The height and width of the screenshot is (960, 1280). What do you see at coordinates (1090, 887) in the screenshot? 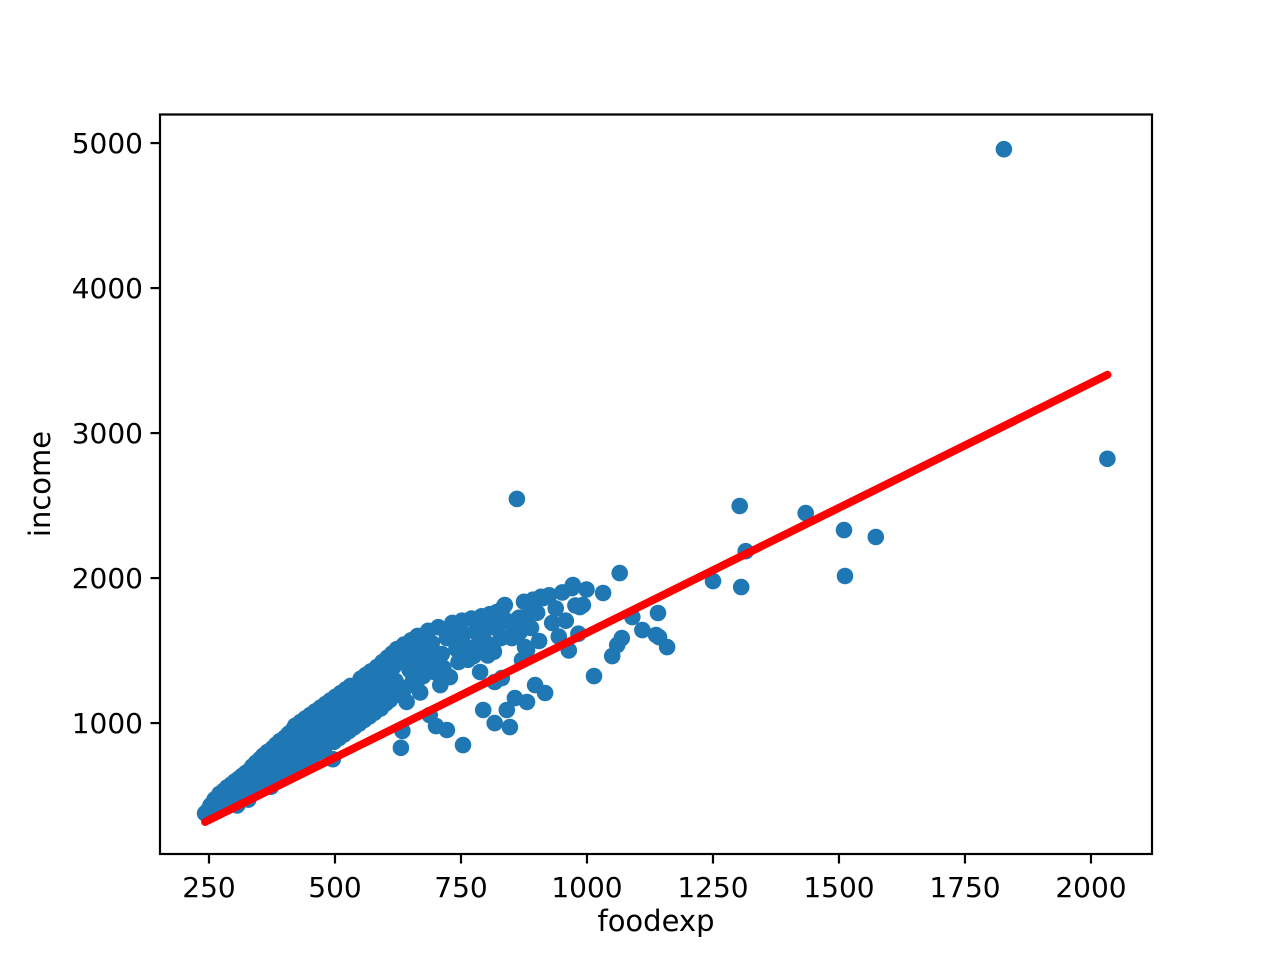
I see `x-tick-label: 2000` at bounding box center [1090, 887].